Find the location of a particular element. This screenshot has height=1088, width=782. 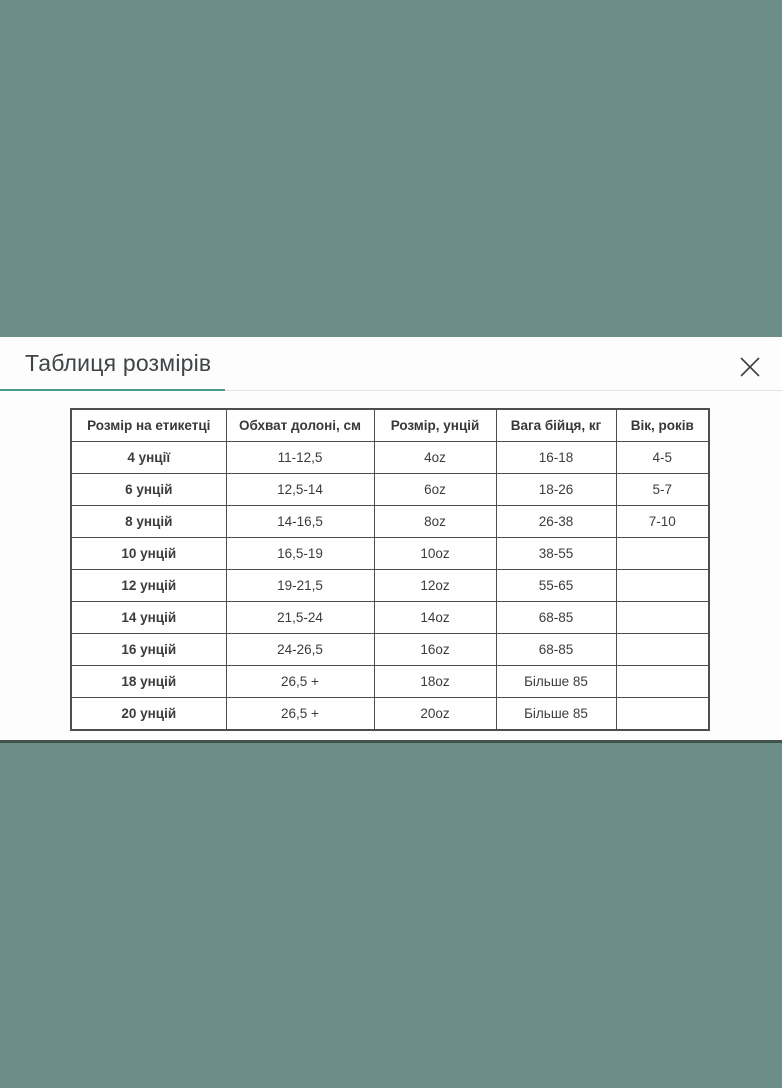

column-header: Обхват долоні, см is located at coordinates (300, 425).